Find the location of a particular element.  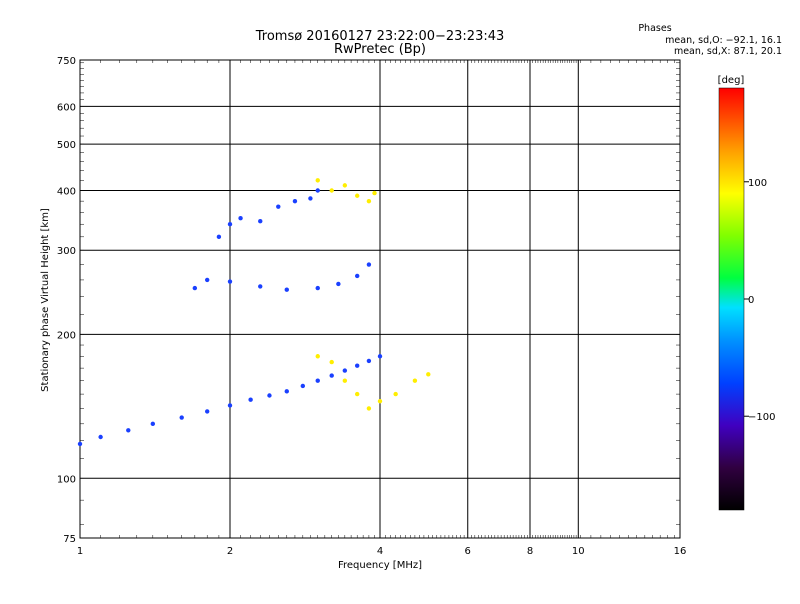

y-tick-label: 500 is located at coordinates (66, 145).